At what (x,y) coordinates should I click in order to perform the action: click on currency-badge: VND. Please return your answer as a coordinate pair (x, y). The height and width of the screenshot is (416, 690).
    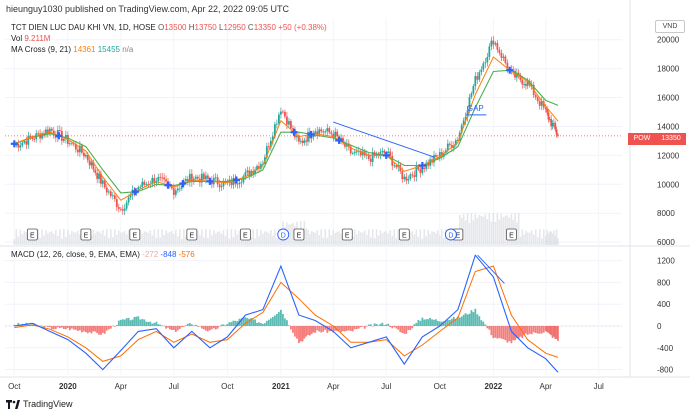
    Looking at the image, I should click on (670, 26).